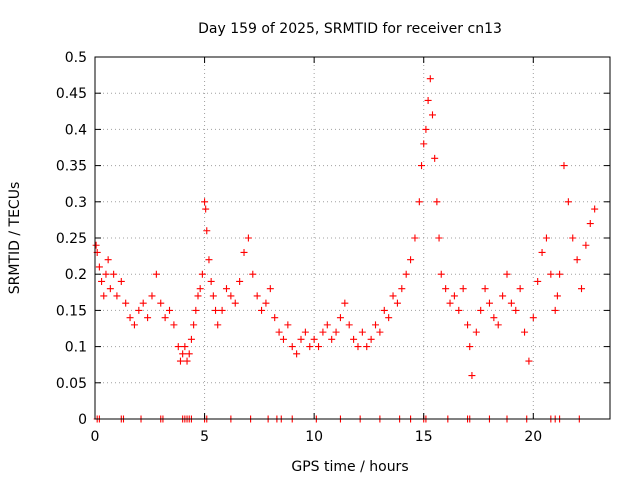  Describe the element at coordinates (71, 239) in the screenshot. I see `y-tick-label: 0.25` at that location.